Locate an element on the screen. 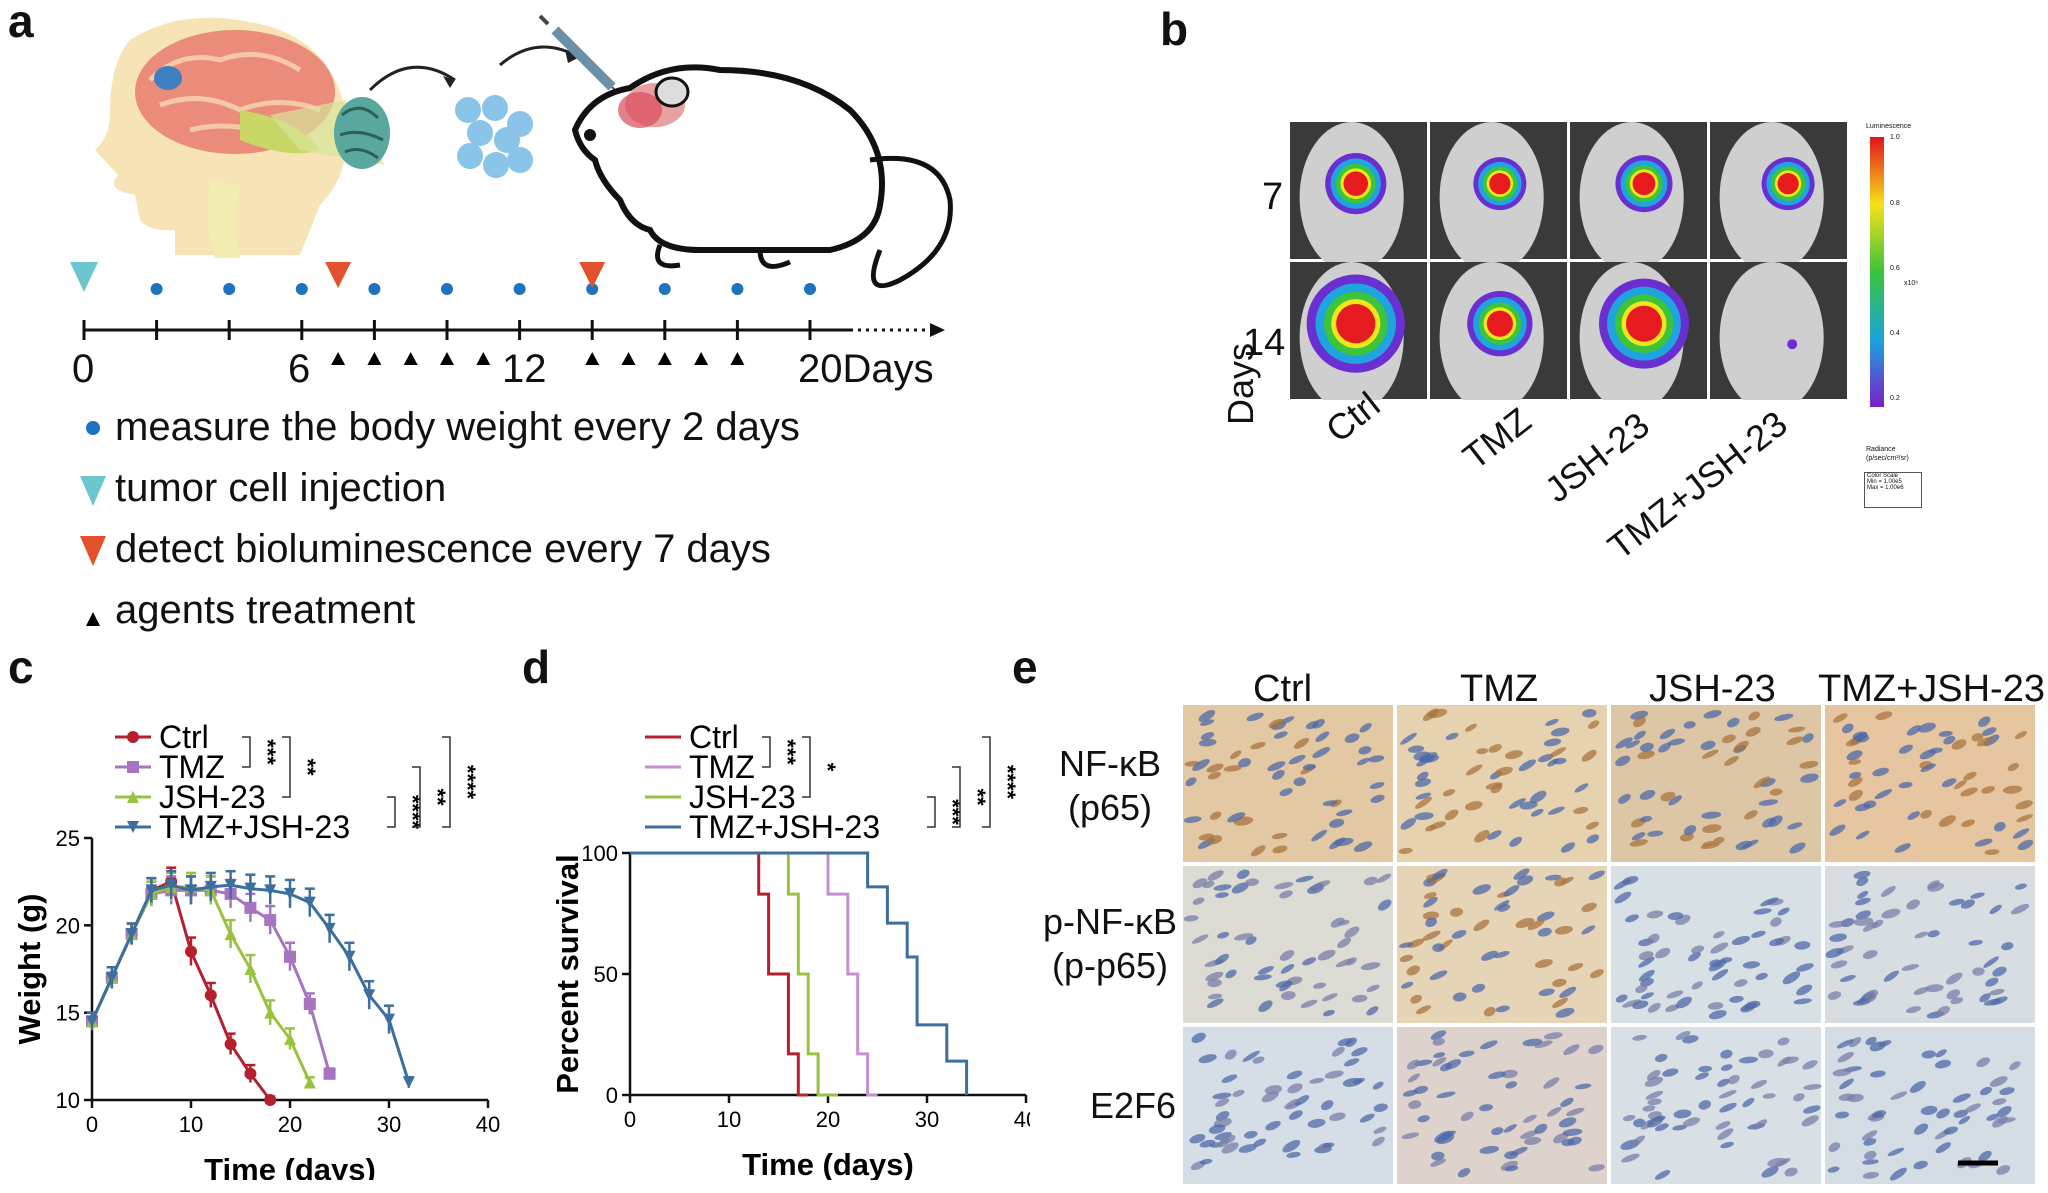 The height and width of the screenshot is (1193, 2048). timeline-tick-12: 12 is located at coordinates (524, 369).